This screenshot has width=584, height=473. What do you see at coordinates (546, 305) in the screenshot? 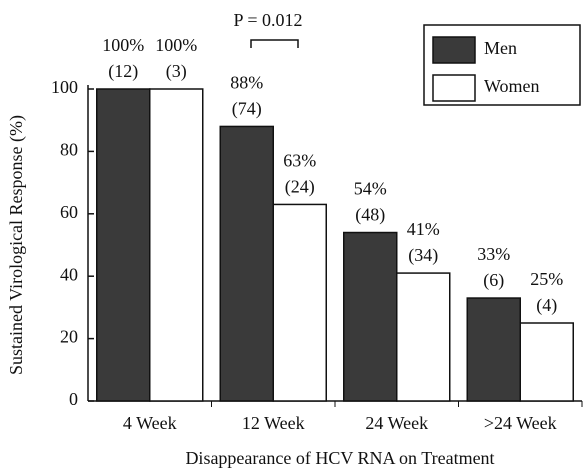
I see `count-label: (4)` at bounding box center [546, 305].